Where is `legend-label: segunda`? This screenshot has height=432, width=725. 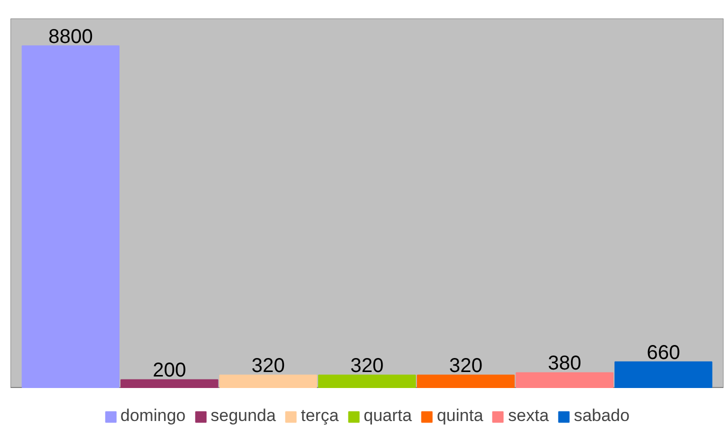
legend-label: segunda is located at coordinates (243, 416).